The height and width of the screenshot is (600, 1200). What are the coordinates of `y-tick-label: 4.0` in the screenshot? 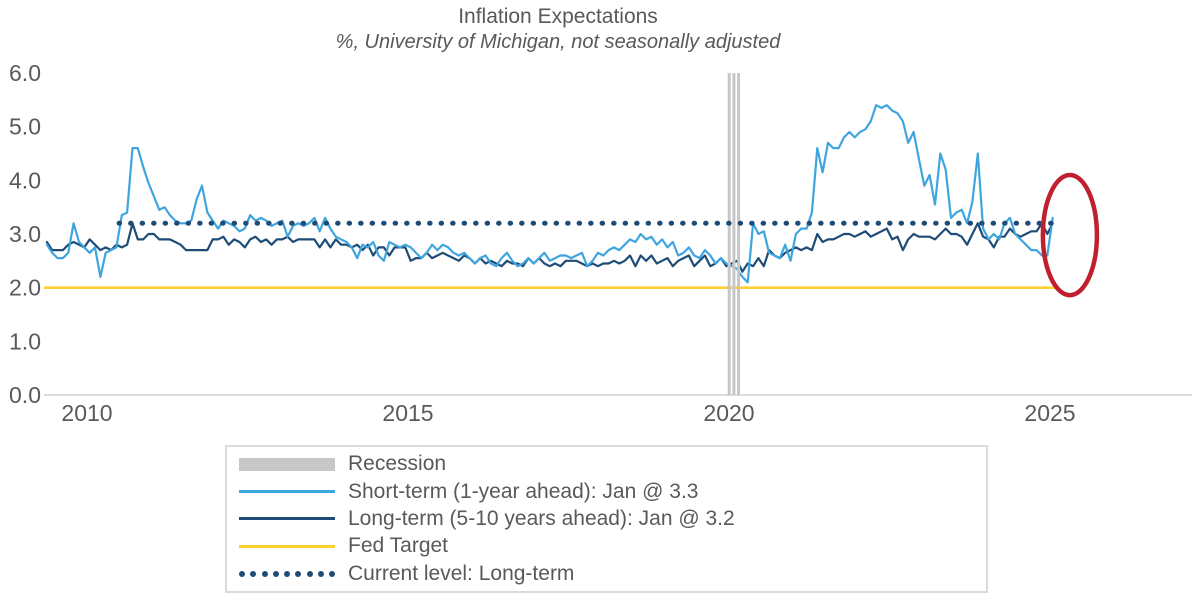 It's located at (25, 180).